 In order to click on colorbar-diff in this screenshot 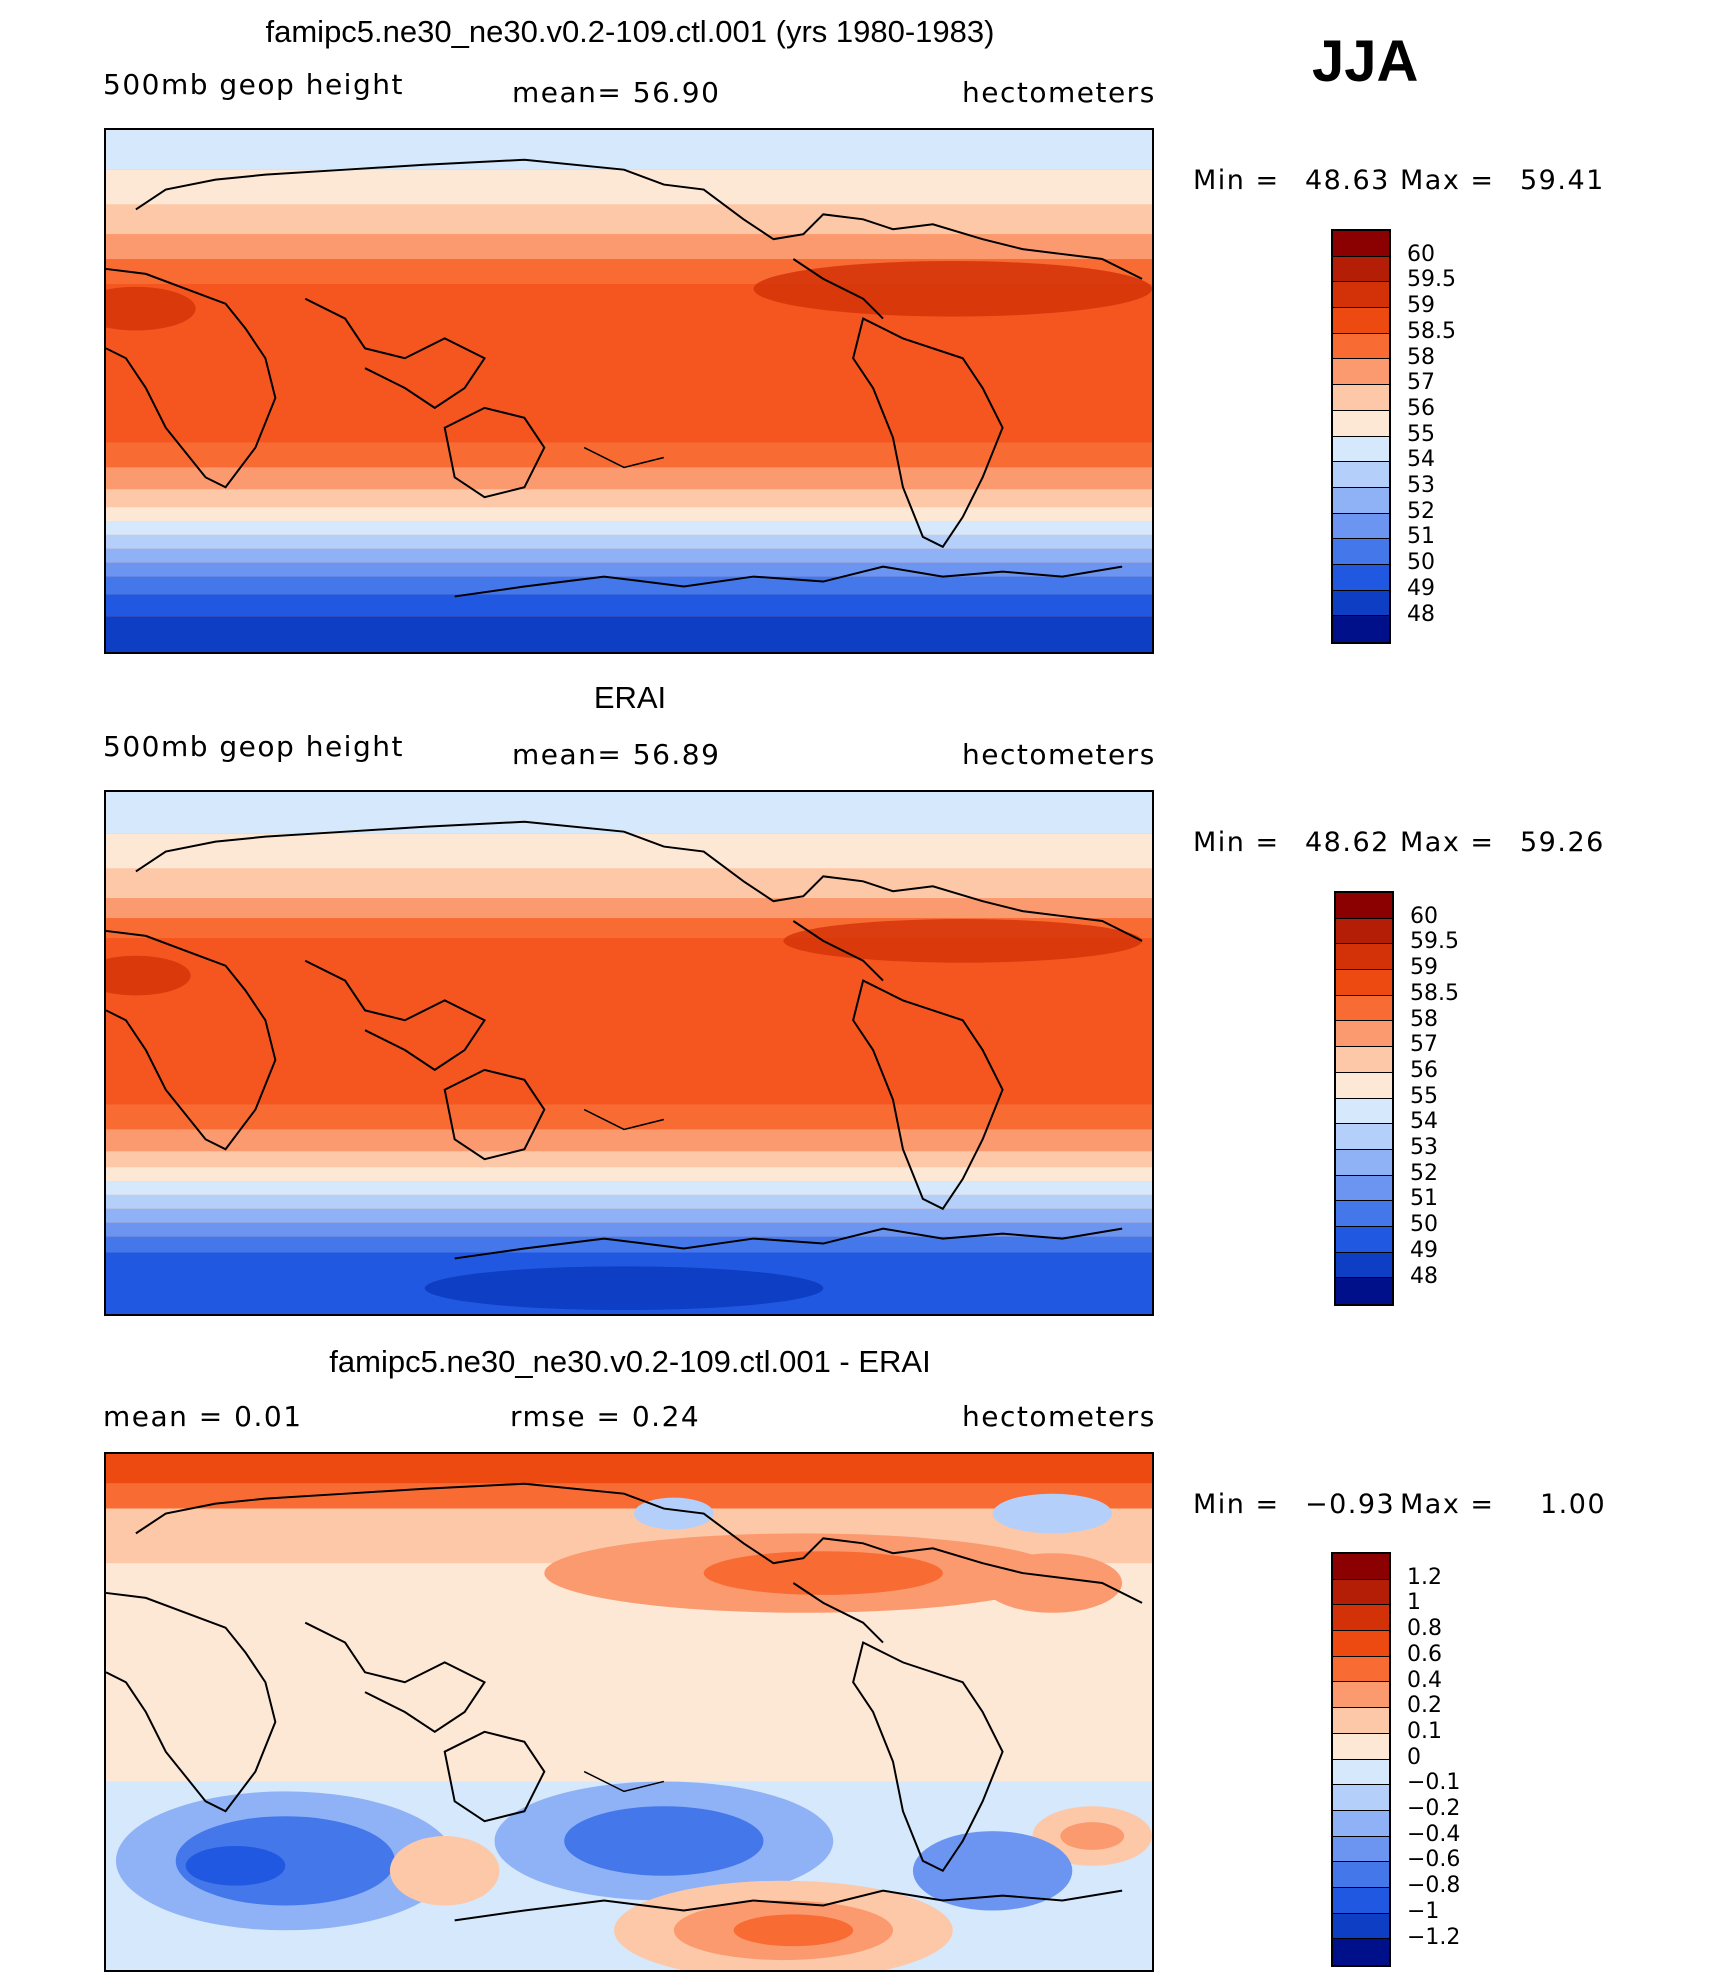, I will do `click(1361, 1759)`.